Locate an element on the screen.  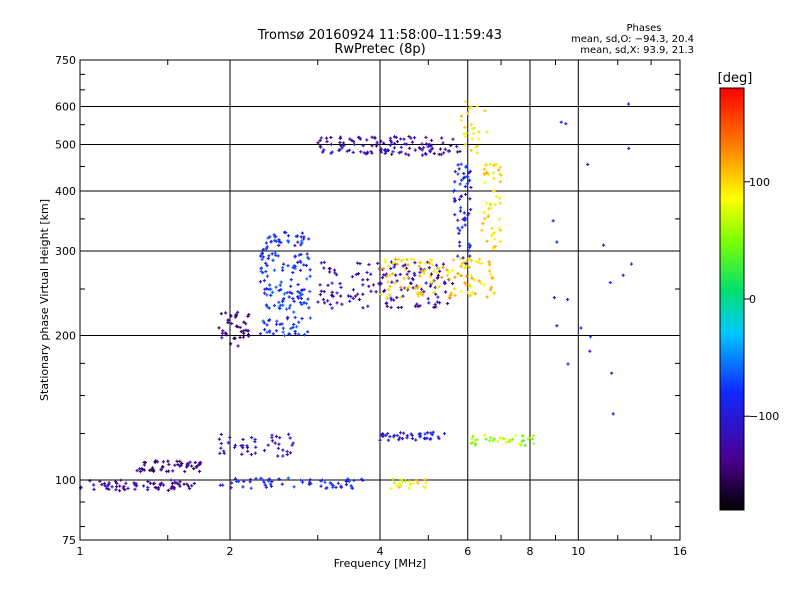
colorbar-tick-label: 100 is located at coordinates (759, 182).